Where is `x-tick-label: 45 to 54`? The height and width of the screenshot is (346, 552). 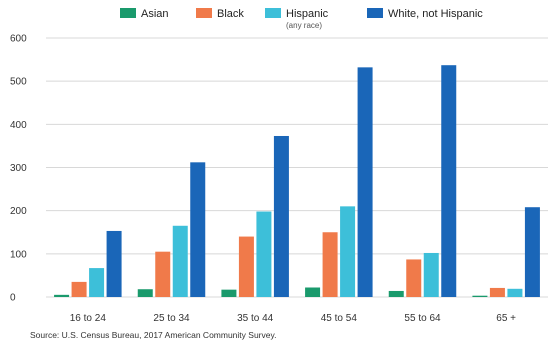
x-tick-label: 45 to 54 is located at coordinates (339, 318).